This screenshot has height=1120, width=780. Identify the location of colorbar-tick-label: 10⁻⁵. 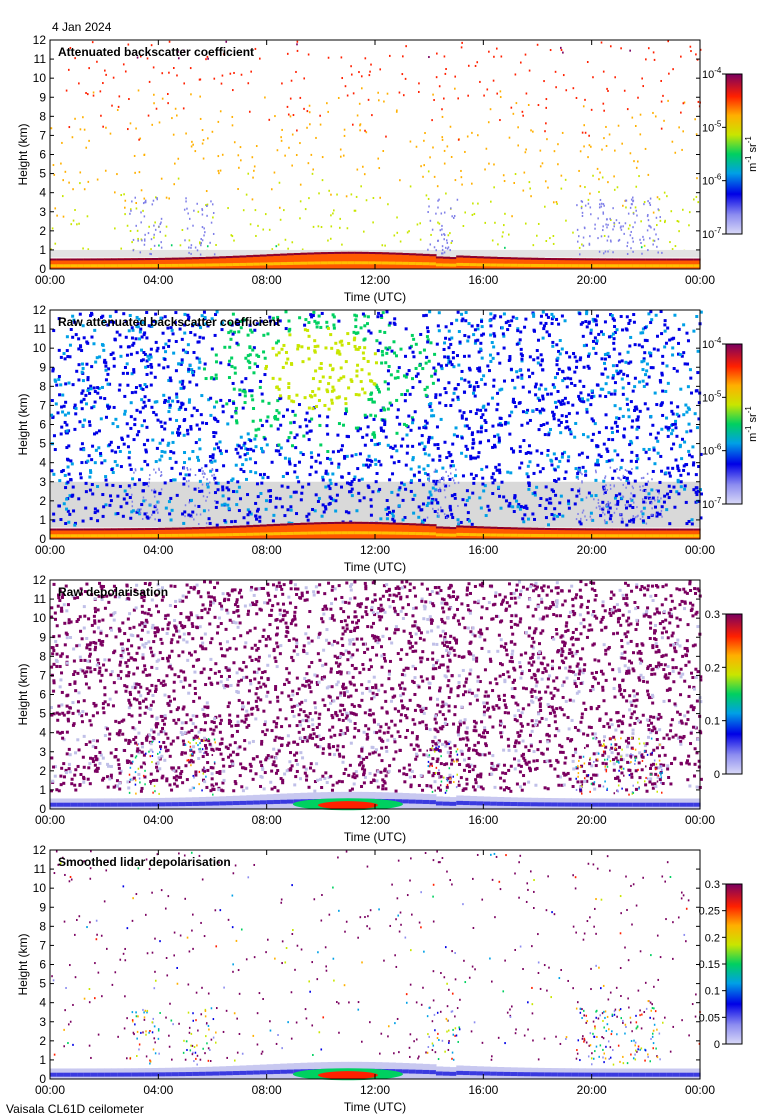
(712, 396).